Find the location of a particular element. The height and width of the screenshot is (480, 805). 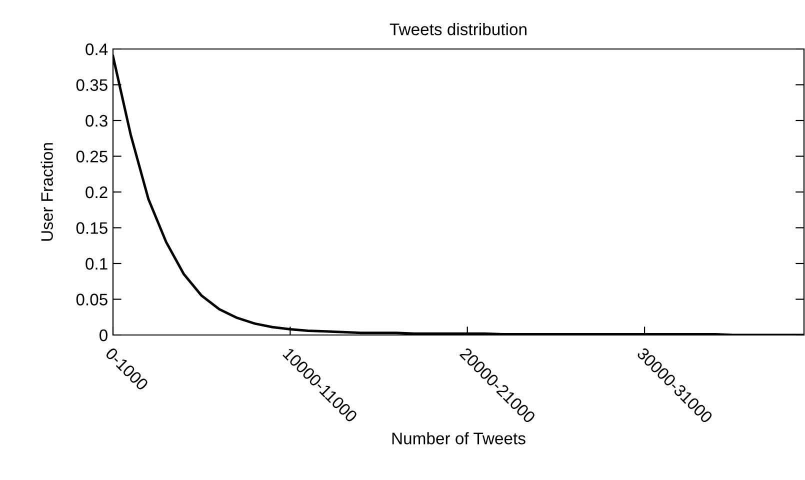

y-tick-label: 0.35 is located at coordinates (92, 85).